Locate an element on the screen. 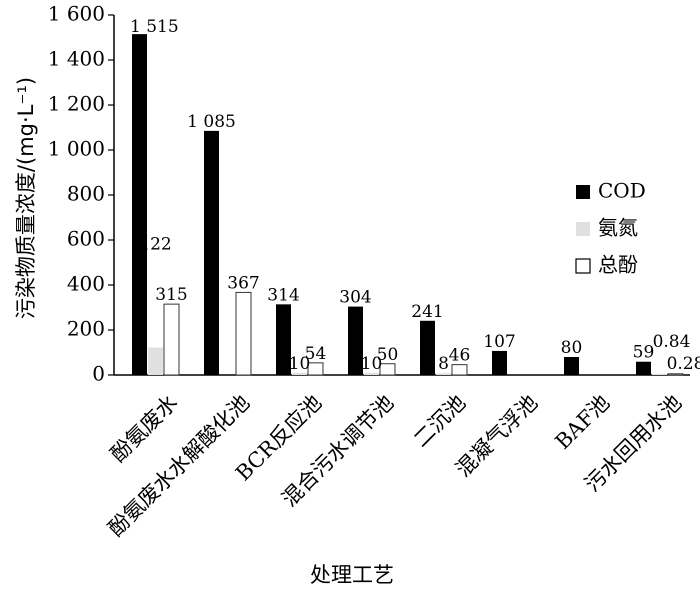 Image resolution: width=700 pixels, height=601 pixels. legend-swatch-COD is located at coordinates (583, 192).